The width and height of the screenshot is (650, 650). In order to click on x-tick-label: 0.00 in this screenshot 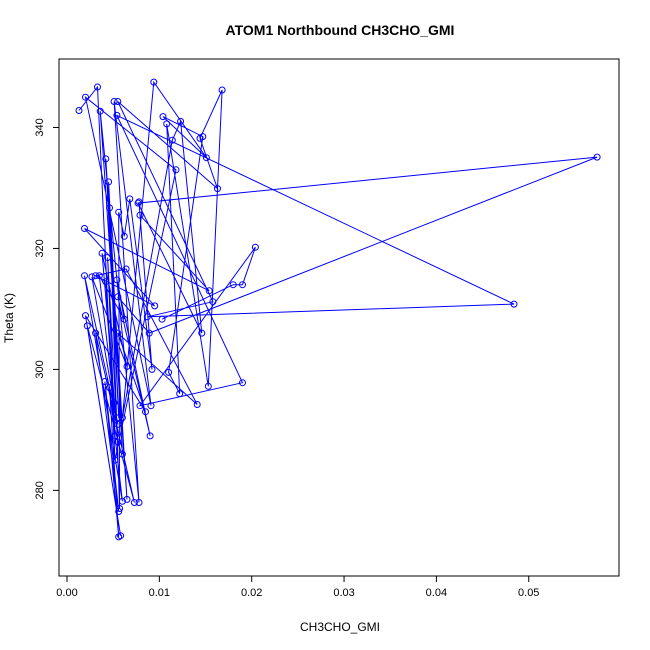, I will do `click(66, 593)`.